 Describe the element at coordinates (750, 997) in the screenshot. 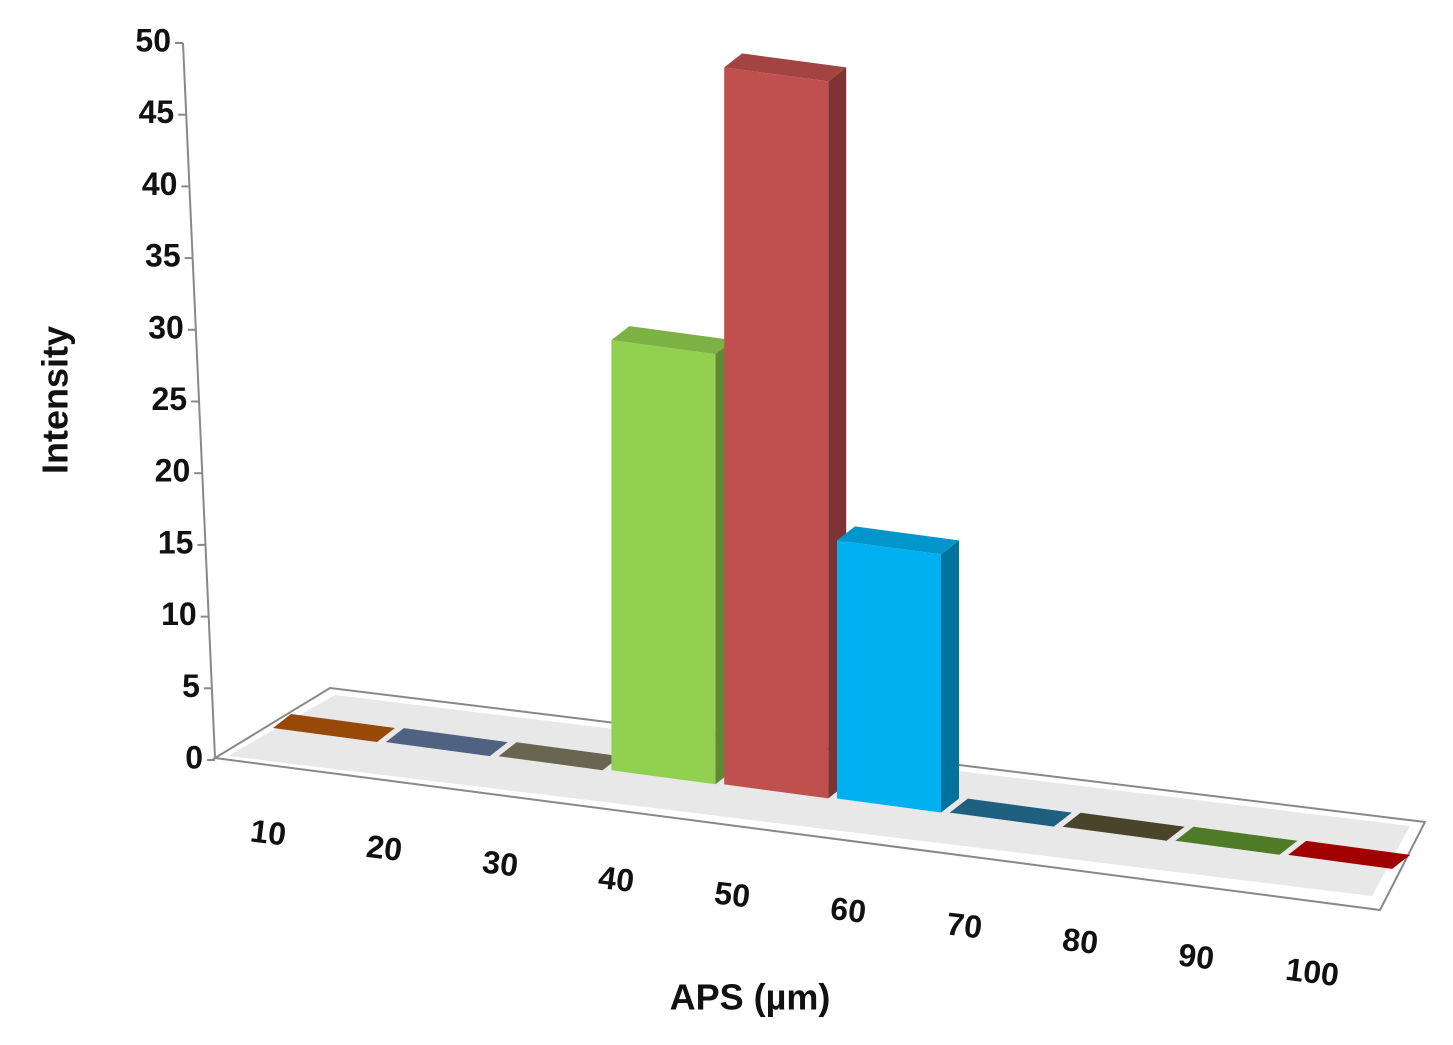

I see `x-axis-title: APS (µm)` at that location.